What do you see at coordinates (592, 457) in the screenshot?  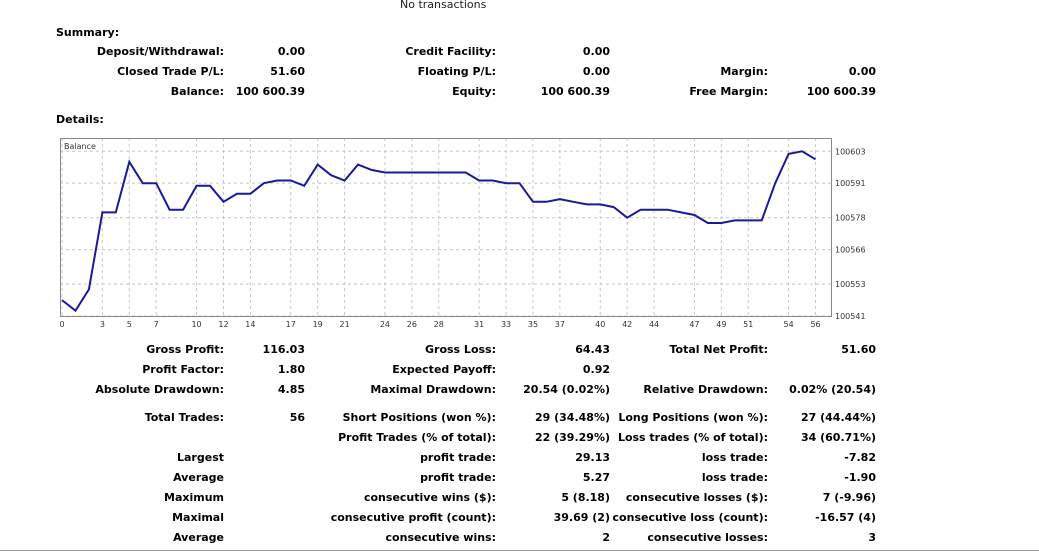 I see `largest-profit-value: 29.13` at bounding box center [592, 457].